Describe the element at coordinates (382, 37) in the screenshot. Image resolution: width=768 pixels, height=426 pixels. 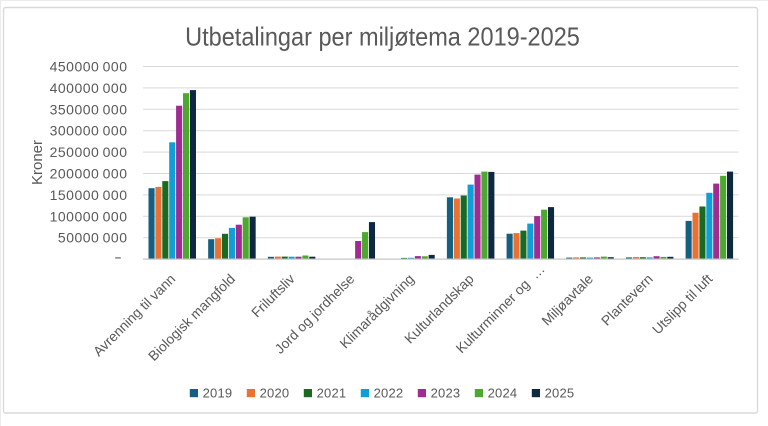
I see `svg-text:Utbetalingar per miljøtema 201: Utbetalingar per miljøtema 2019-2025` at that location.